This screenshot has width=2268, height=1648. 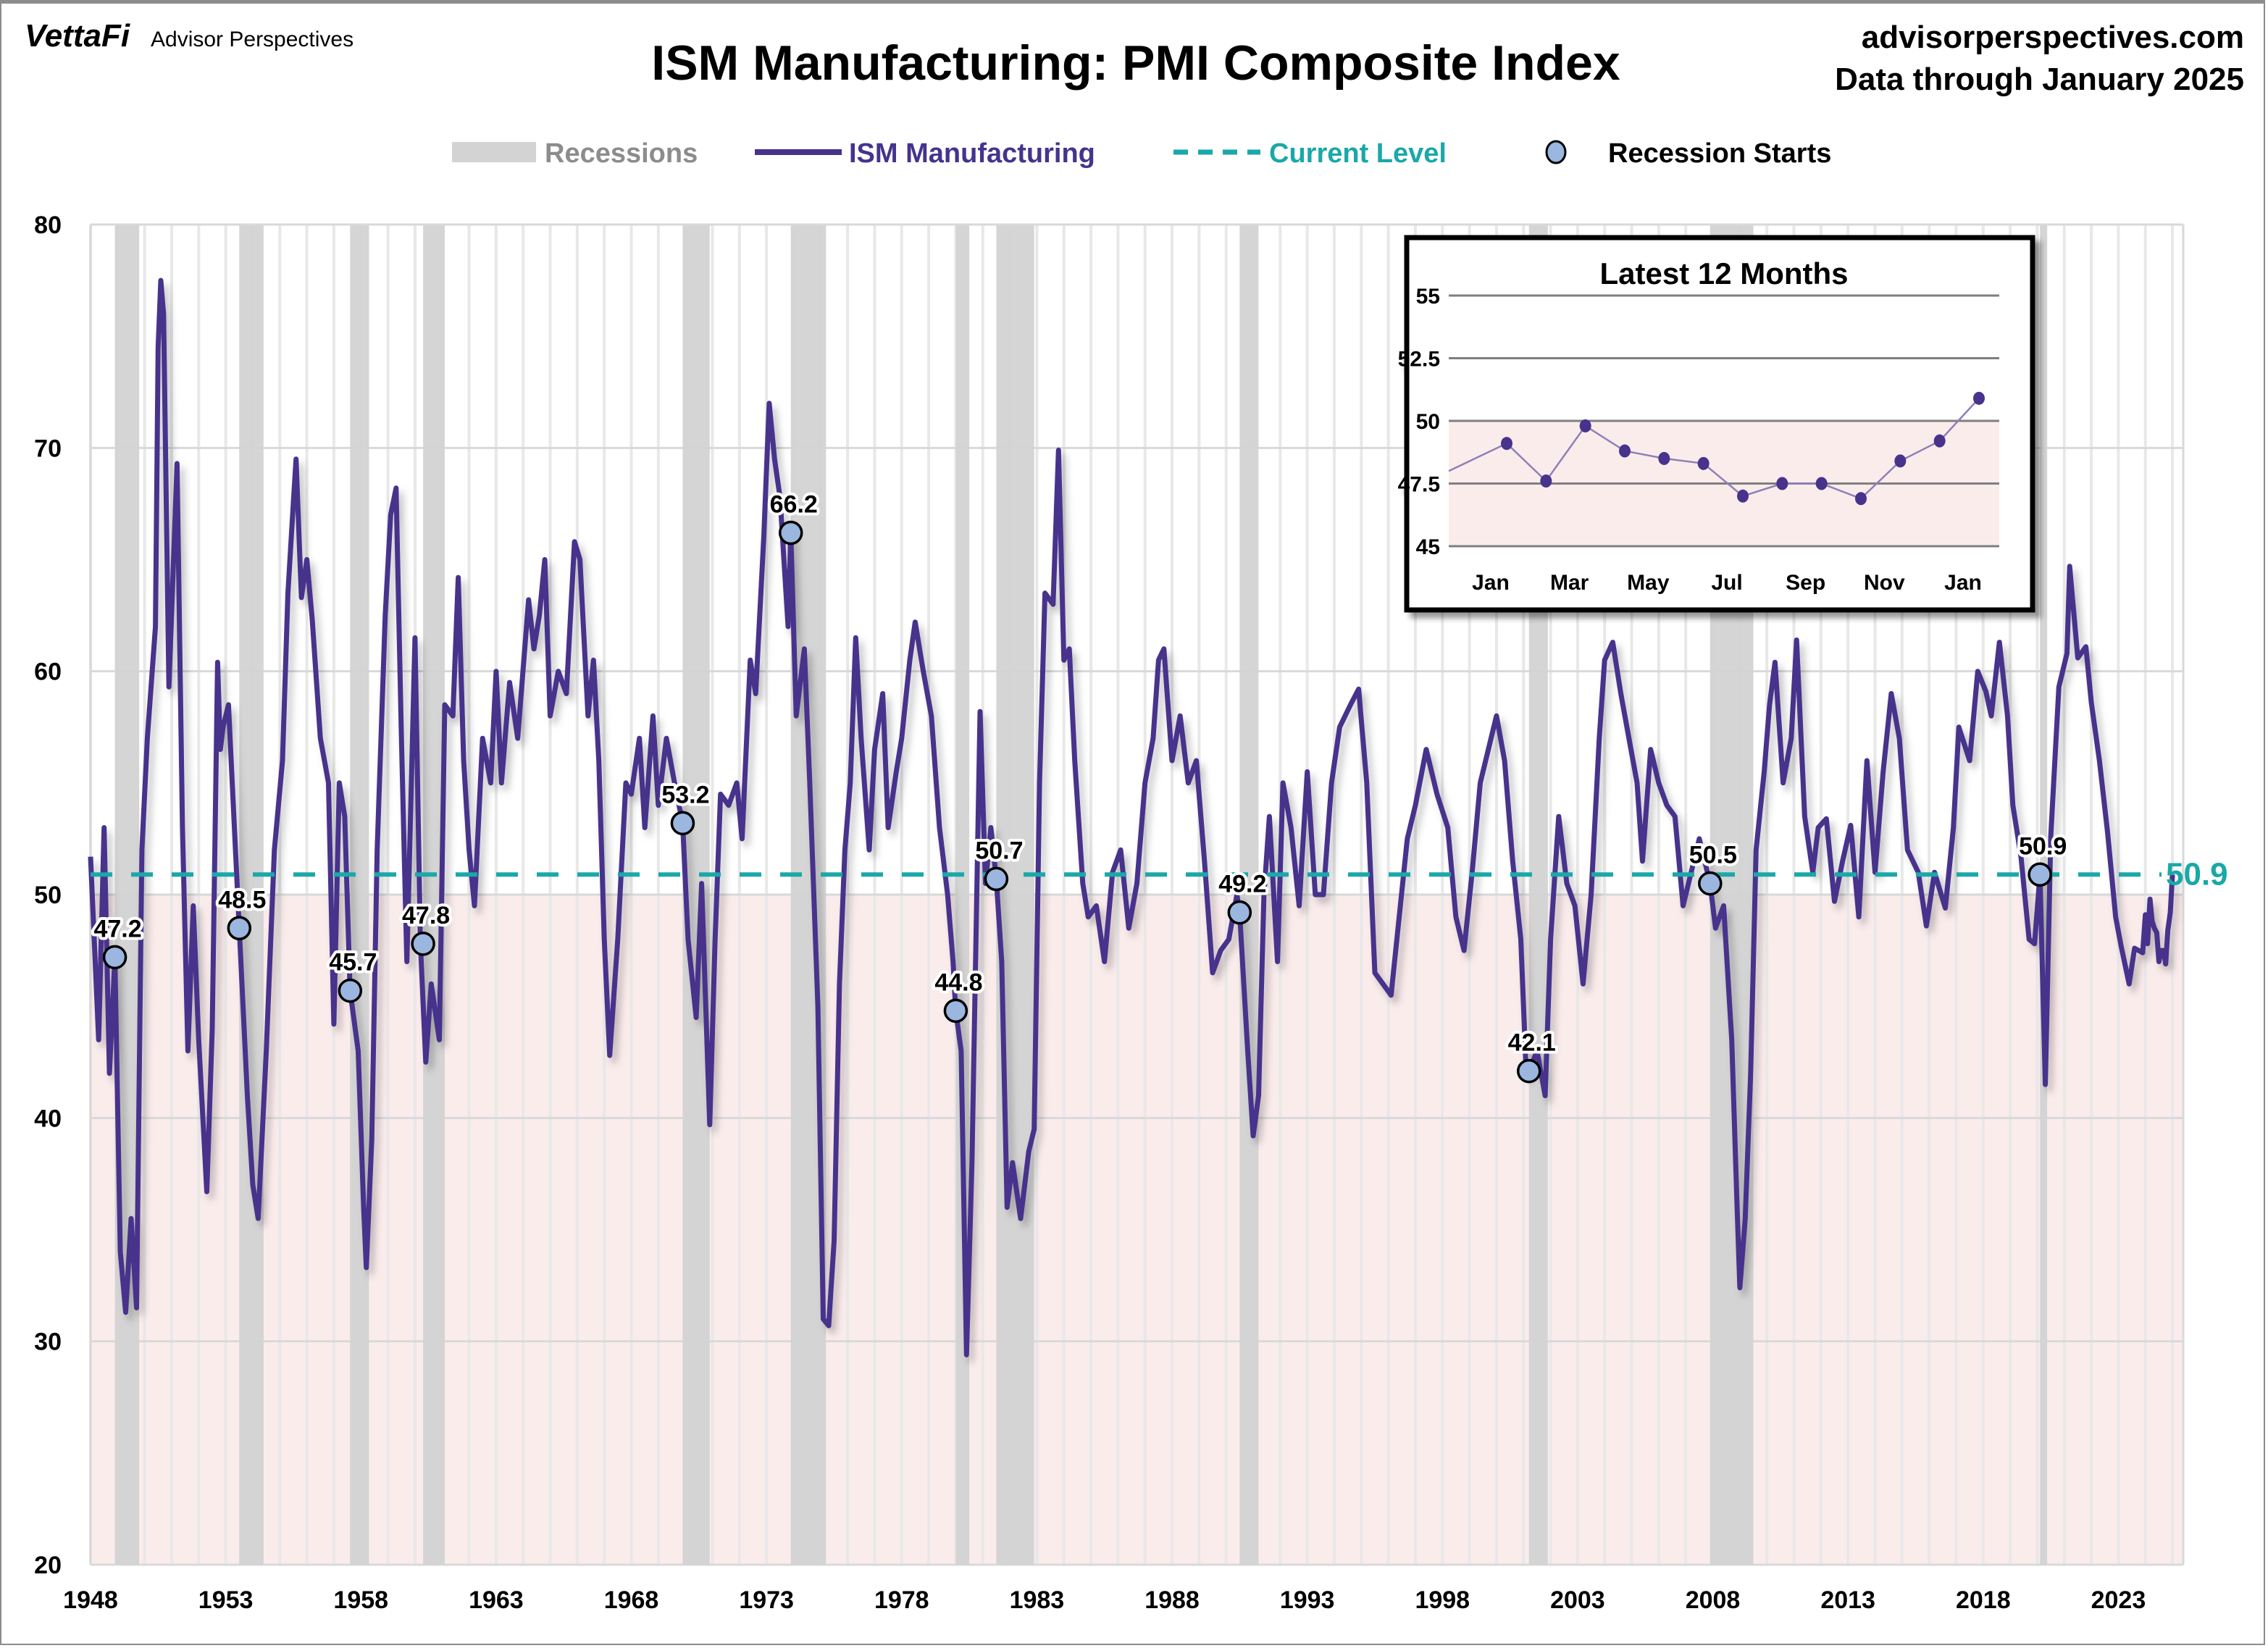 What do you see at coordinates (2053, 37) in the screenshot?
I see `site-url: advisorperspectives.com` at bounding box center [2053, 37].